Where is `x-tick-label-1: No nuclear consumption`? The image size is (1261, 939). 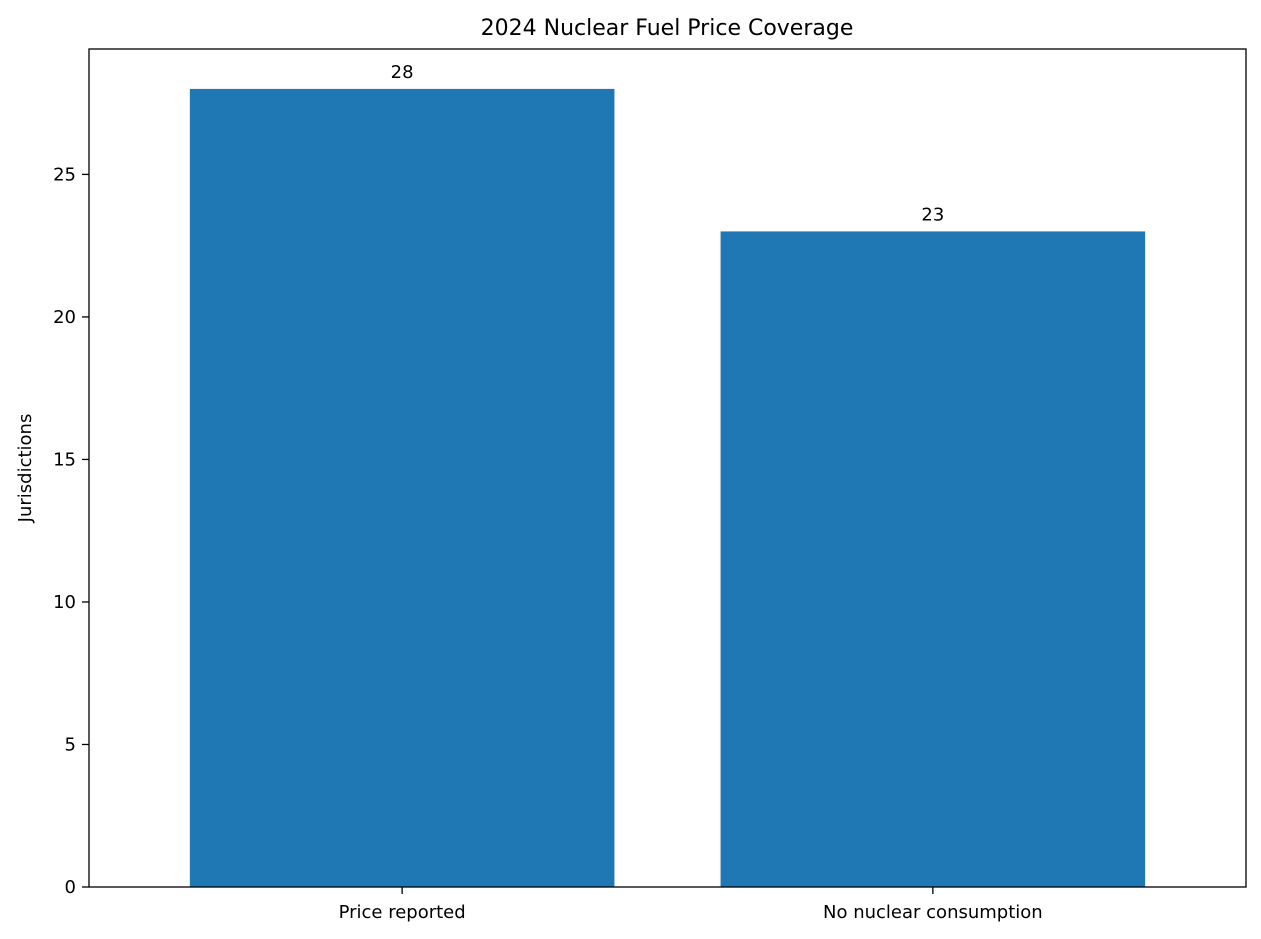 x-tick-label-1: No nuclear consumption is located at coordinates (933, 912).